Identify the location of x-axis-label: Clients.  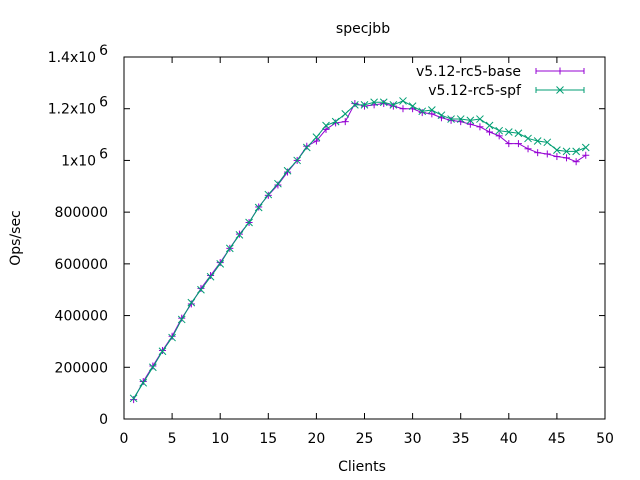
(362, 467).